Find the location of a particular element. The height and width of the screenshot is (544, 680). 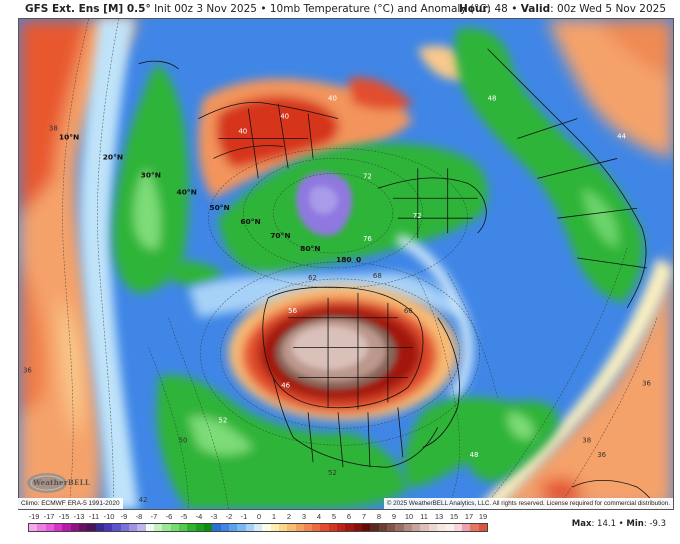

colorbar-tick: 3 is located at coordinates (304, 516).